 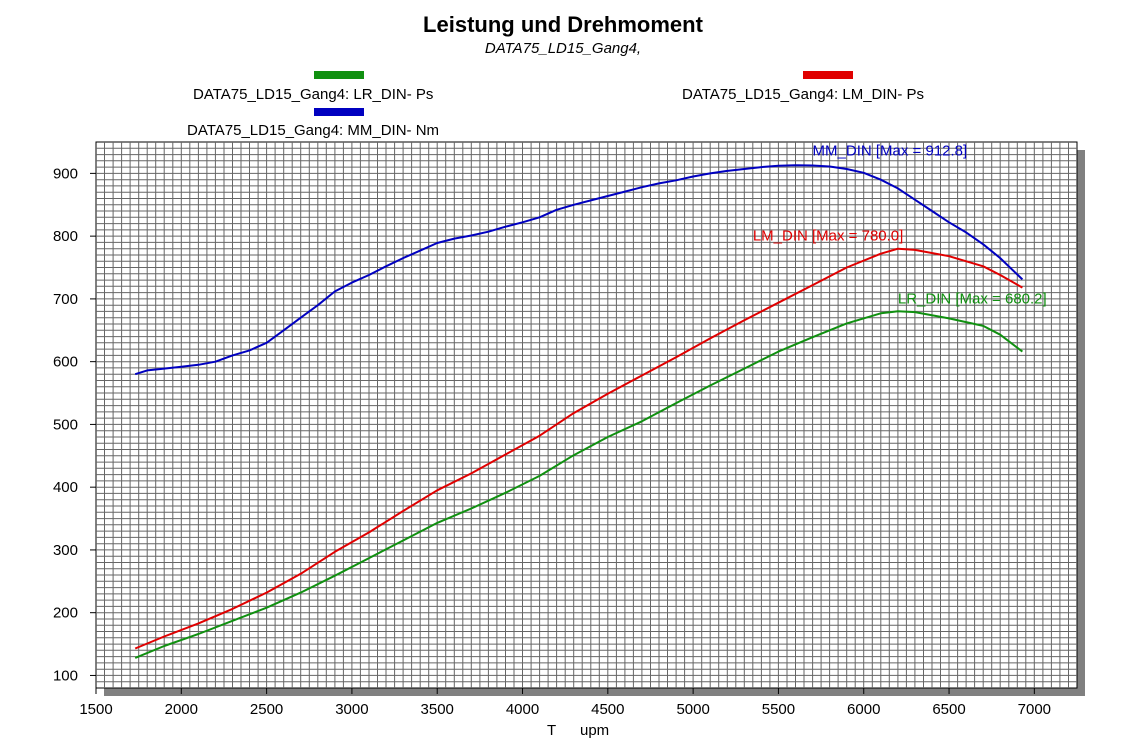 I want to click on max-annotation-mmdin: MM_DIN [Max = 912.8], so click(x=890, y=150).